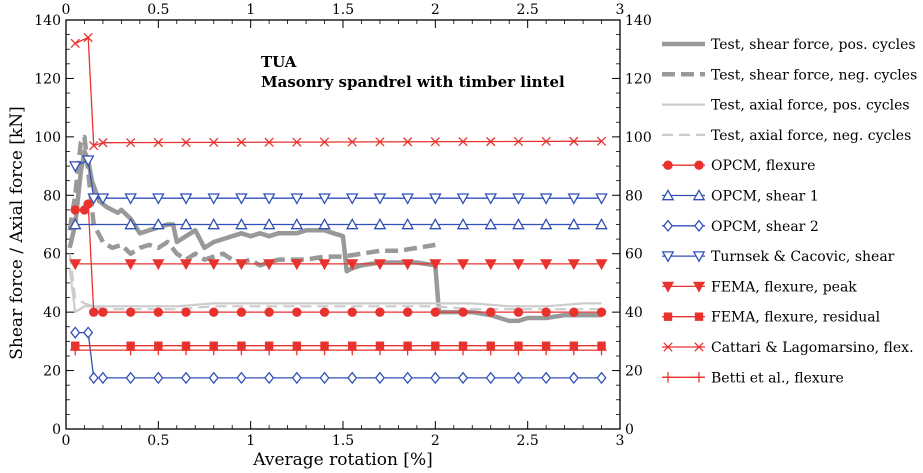  What do you see at coordinates (250, 10) in the screenshot?
I see `x-tick-label-top: 1` at bounding box center [250, 10].